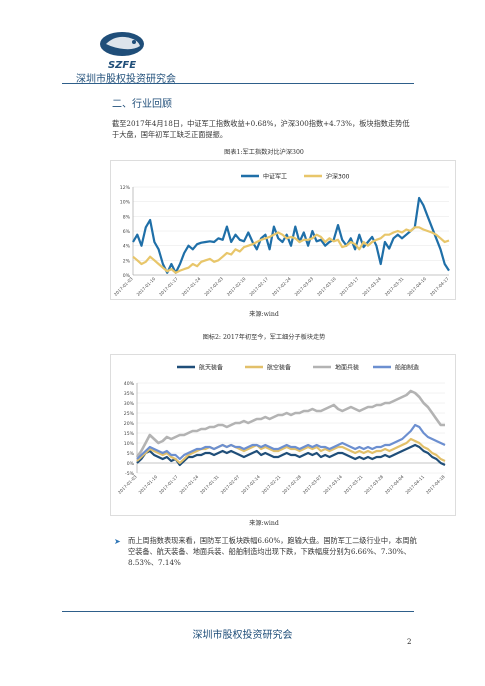 The width and height of the screenshot is (485, 686). Describe the element at coordinates (129, 424) in the screenshot. I see `y-tick-label: 20%` at that location.